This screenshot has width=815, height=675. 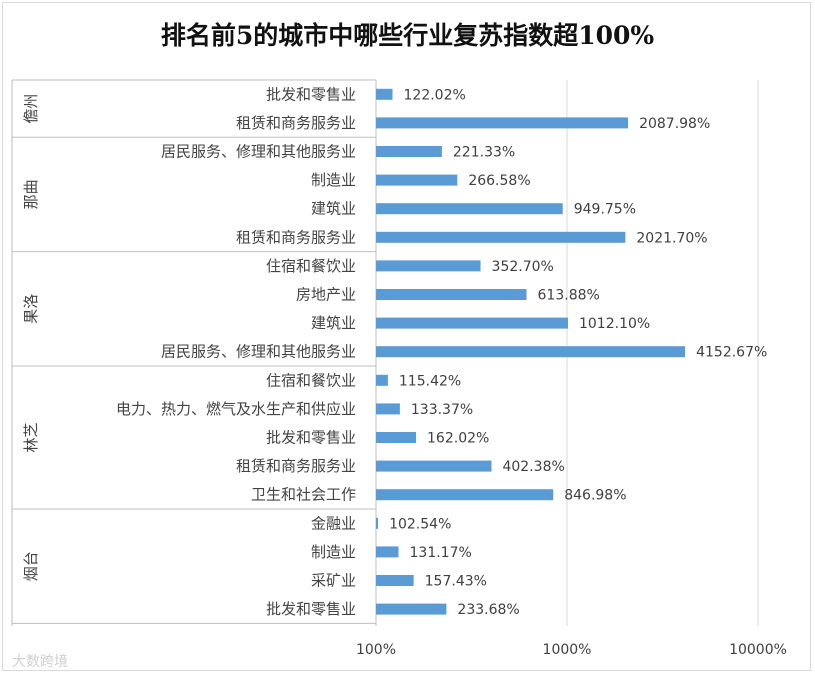 I want to click on category-label: 电力、热力、燃气及水生产和供应业, so click(x=236, y=409).